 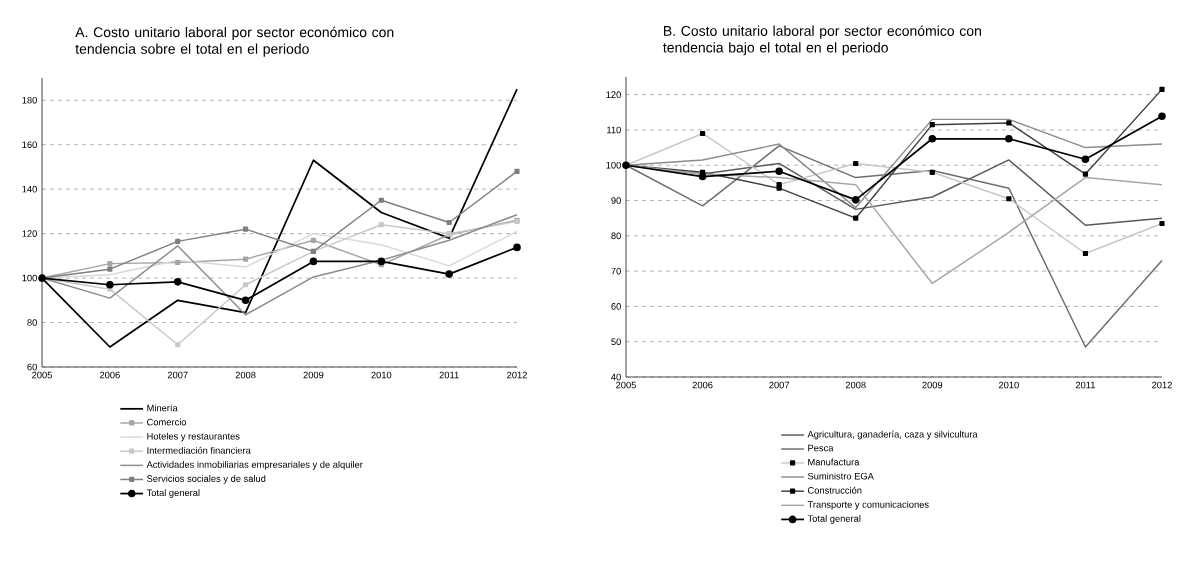 I want to click on legend-label: Intermediación financiera, so click(x=199, y=450).